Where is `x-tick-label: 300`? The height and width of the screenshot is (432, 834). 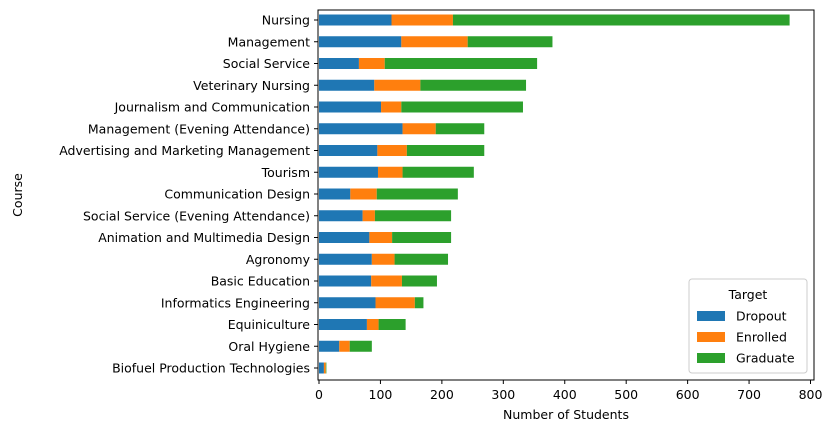
x-tick-label: 300 is located at coordinates (503, 394).